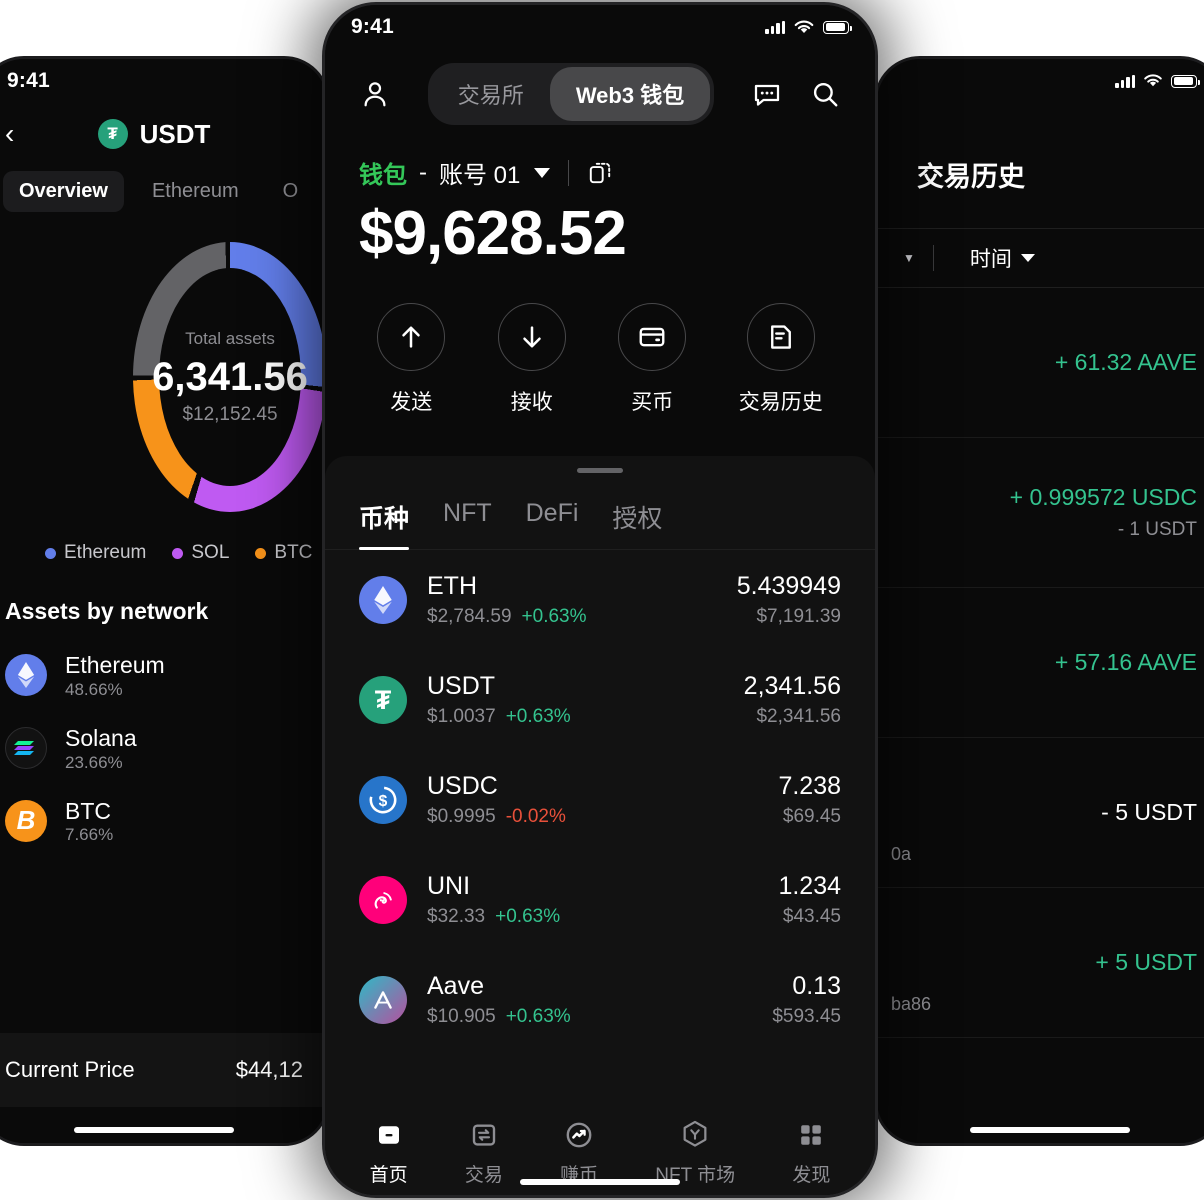 This screenshot has height=1200, width=1204. What do you see at coordinates (579, 1135) in the screenshot?
I see `earn-icon` at bounding box center [579, 1135].